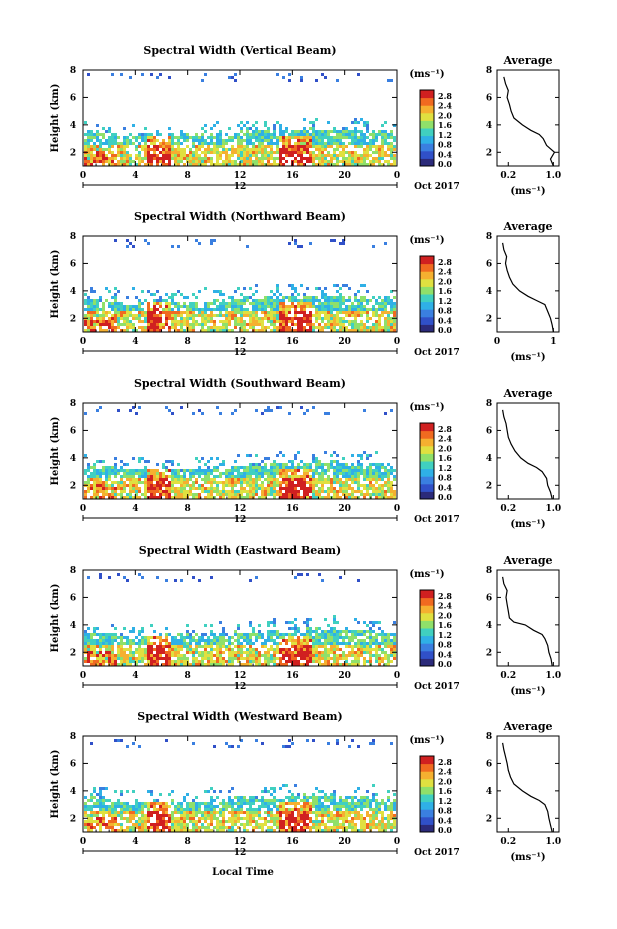 The height and width of the screenshot is (929, 617). What do you see at coordinates (240, 550) in the screenshot?
I see `panel-title: Spectral Width (Eastward Beam)` at bounding box center [240, 550].